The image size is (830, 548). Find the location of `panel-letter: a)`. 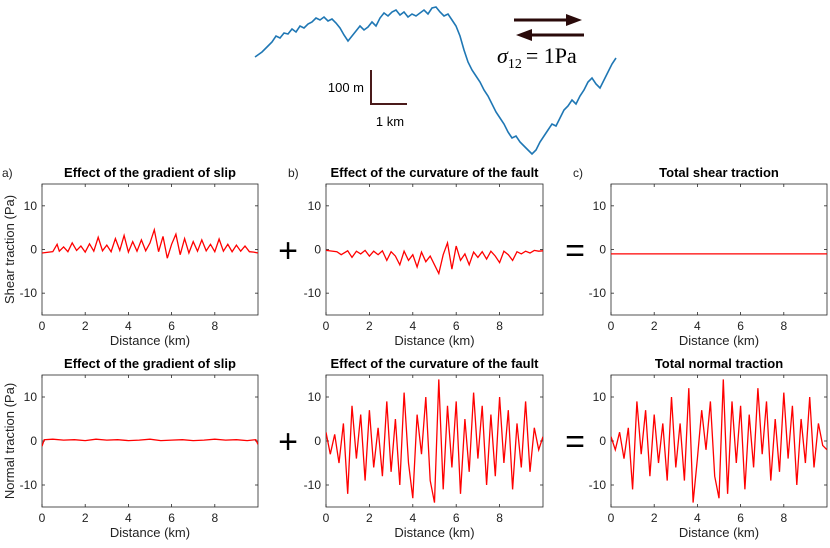

panel-letter: a) is located at coordinates (7, 173).